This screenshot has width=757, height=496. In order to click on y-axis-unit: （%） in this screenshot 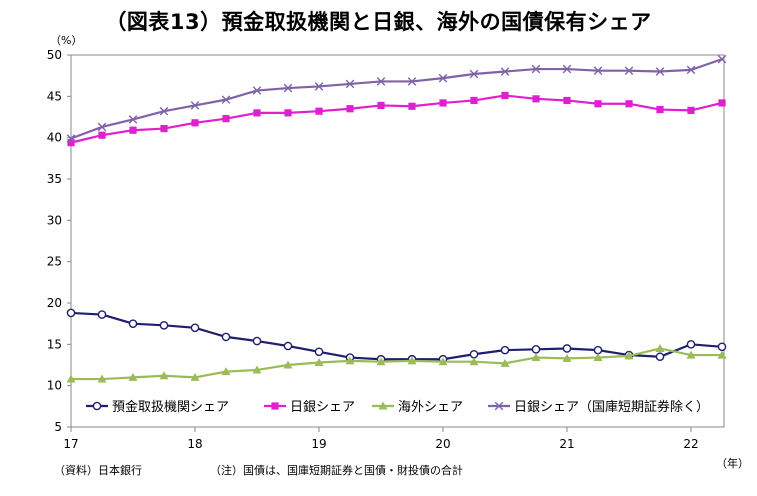, I will do `click(66, 40)`.